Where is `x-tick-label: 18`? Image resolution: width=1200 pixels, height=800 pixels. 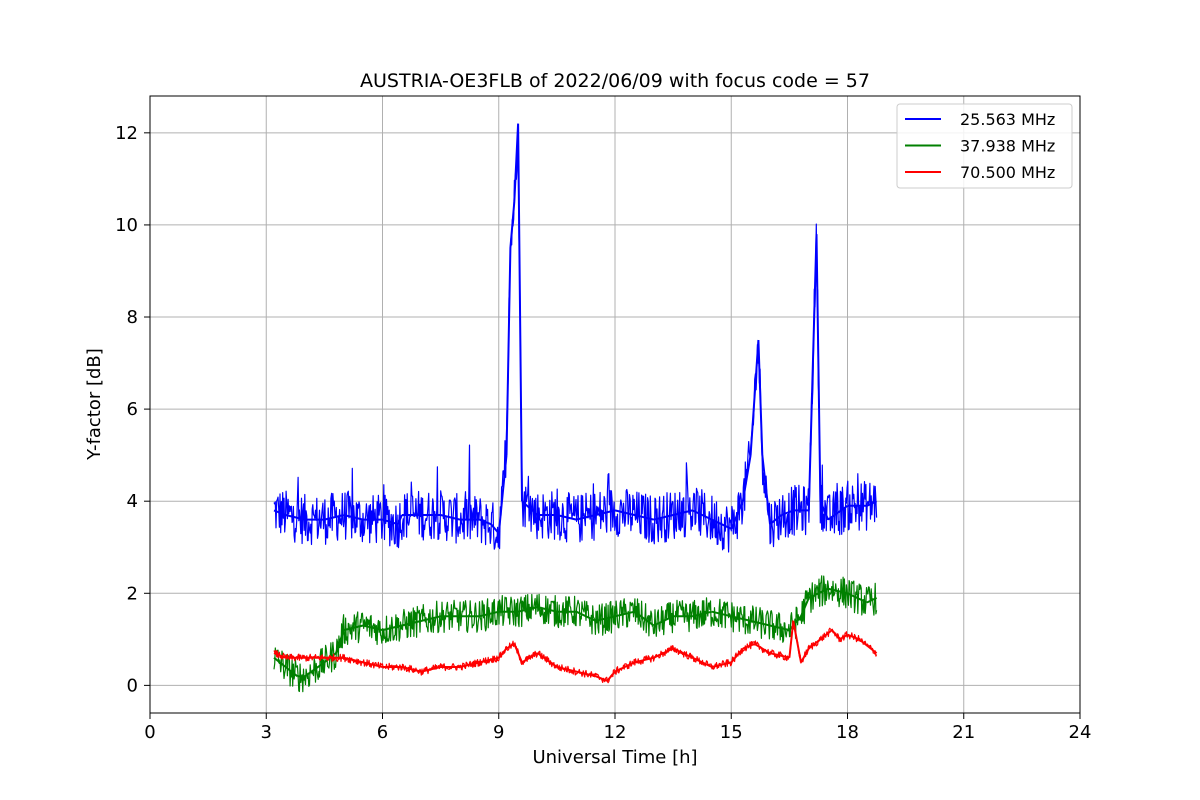 x-tick-label: 18 is located at coordinates (847, 732).